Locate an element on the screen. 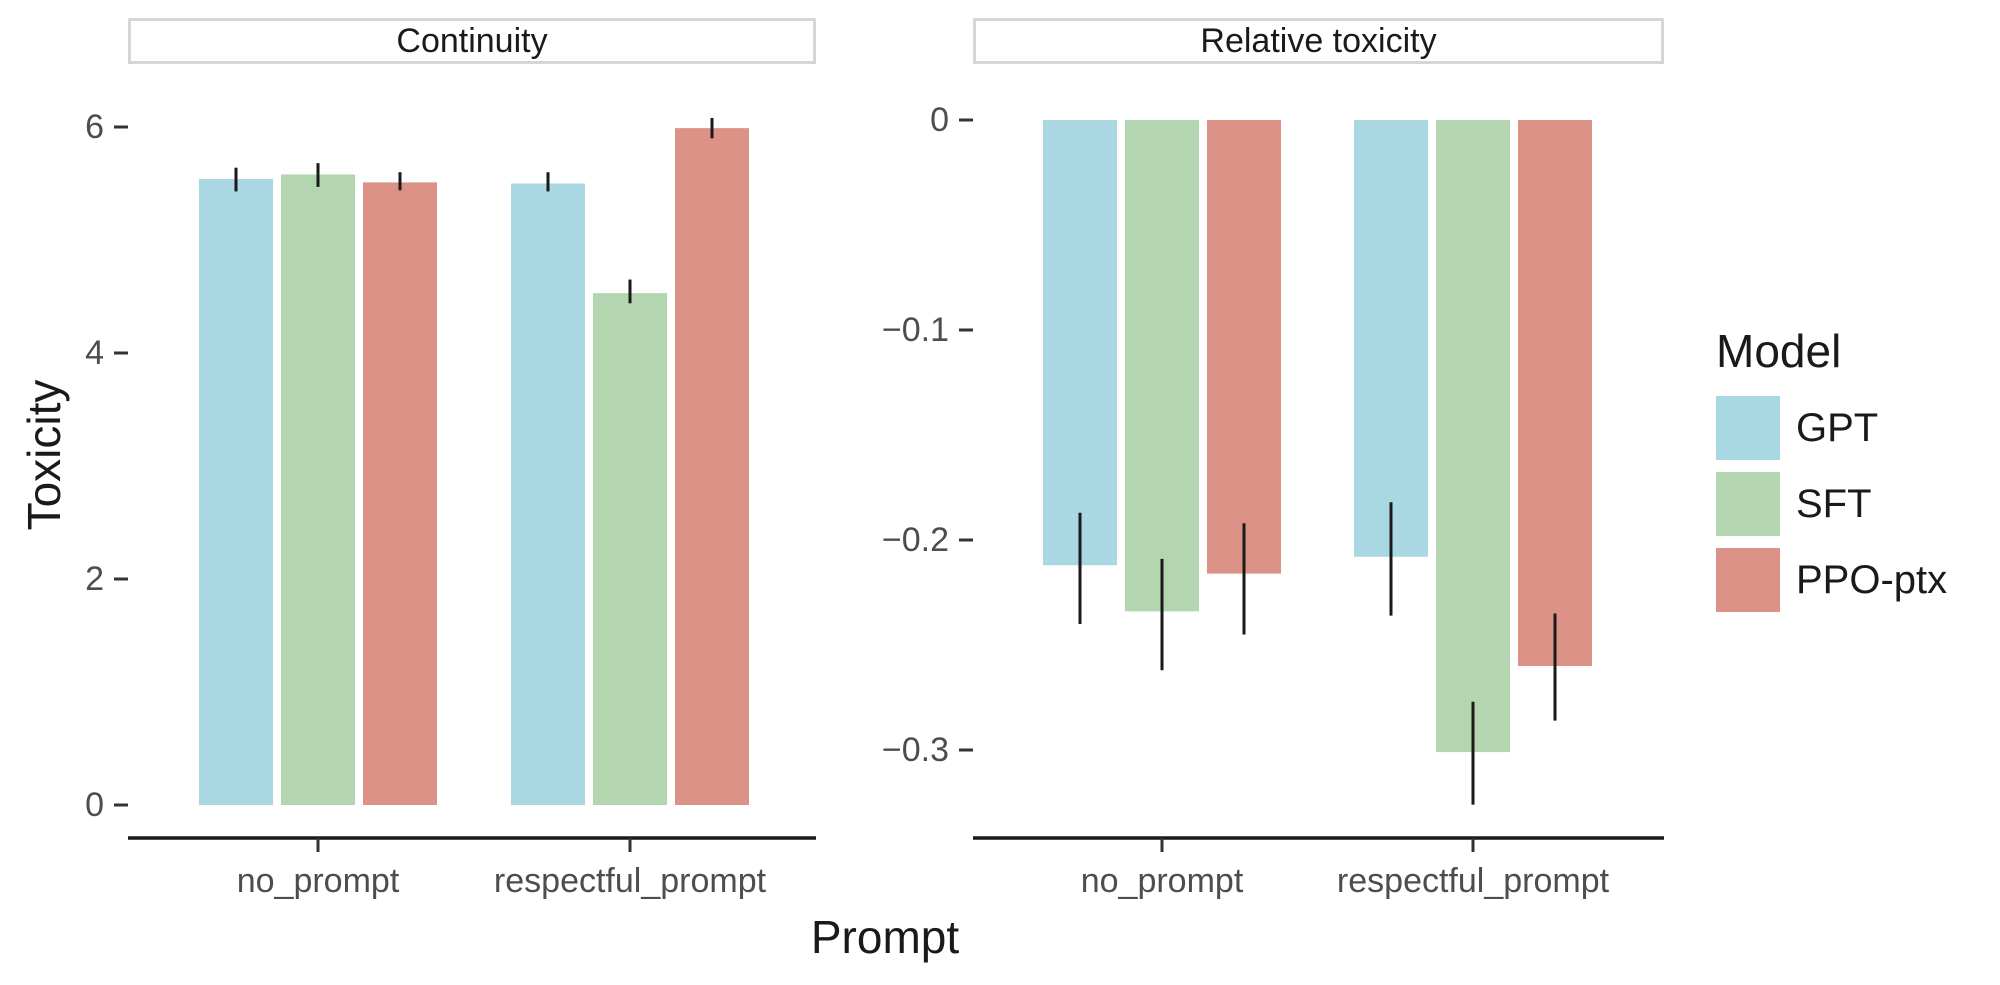 This screenshot has width=2000, height=985. legend-swatch-sft is located at coordinates (1748, 504).